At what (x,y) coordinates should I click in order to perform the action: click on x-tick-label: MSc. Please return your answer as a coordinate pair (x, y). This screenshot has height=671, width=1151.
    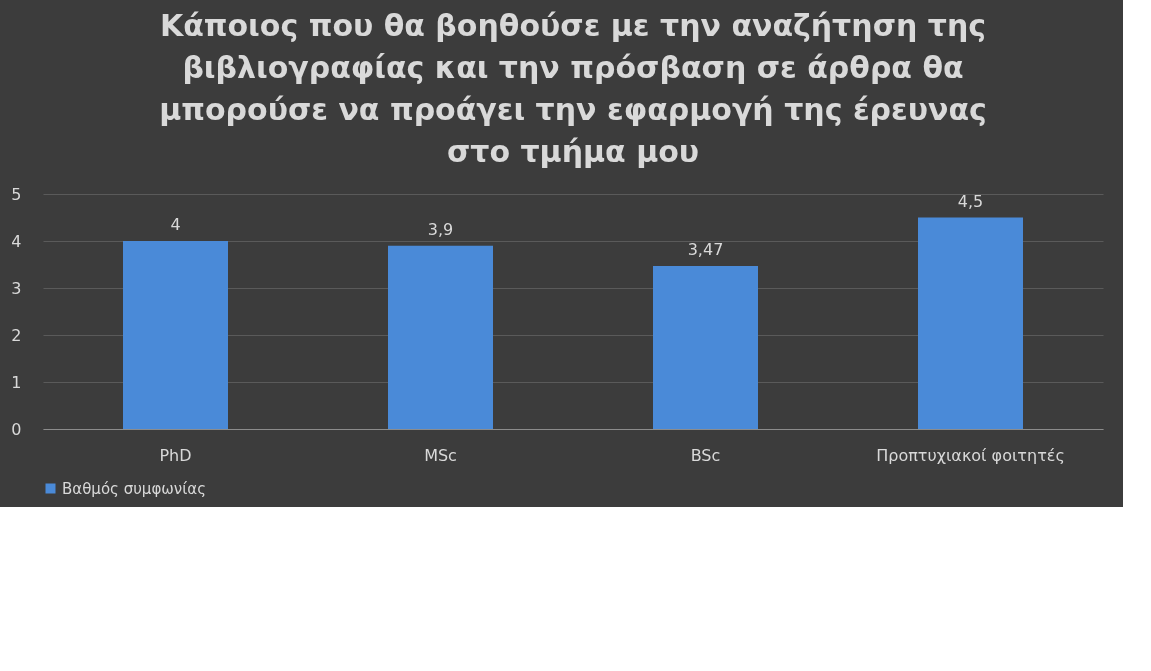
    Looking at the image, I should click on (440, 455).